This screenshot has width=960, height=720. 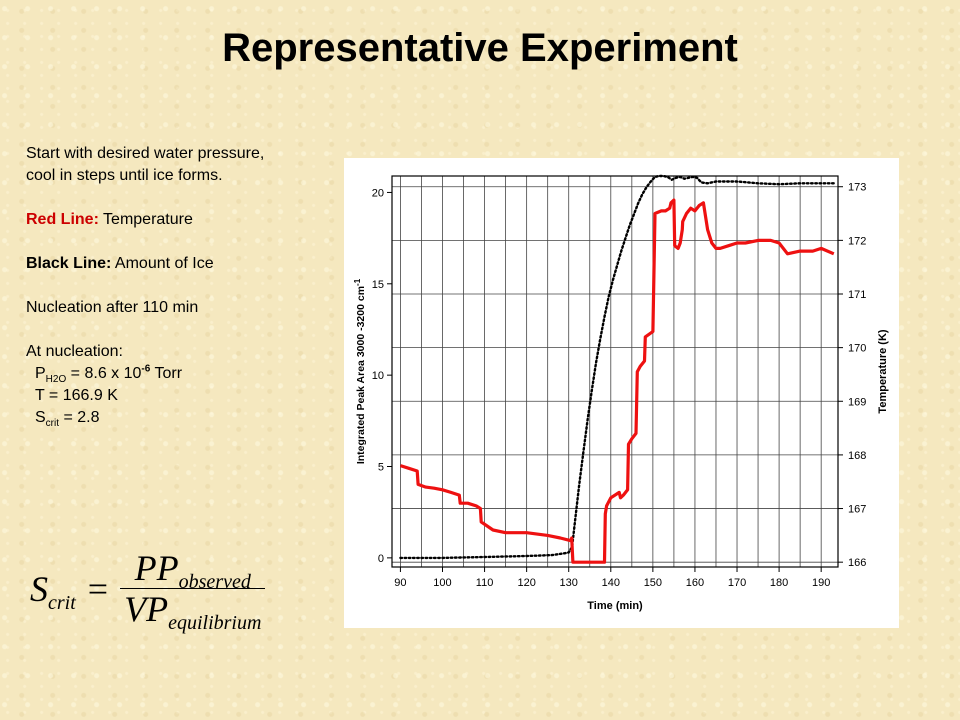 What do you see at coordinates (381, 559) in the screenshot?
I see `y-left-tick-label: 0` at bounding box center [381, 559].